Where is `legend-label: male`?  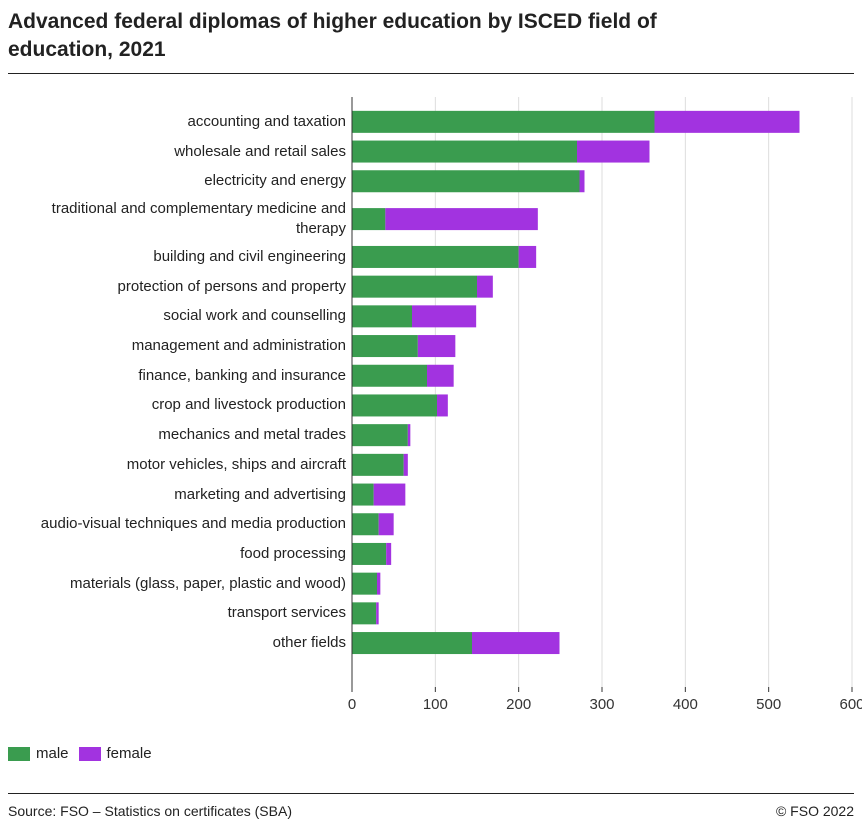
legend-label: male is located at coordinates (52, 753).